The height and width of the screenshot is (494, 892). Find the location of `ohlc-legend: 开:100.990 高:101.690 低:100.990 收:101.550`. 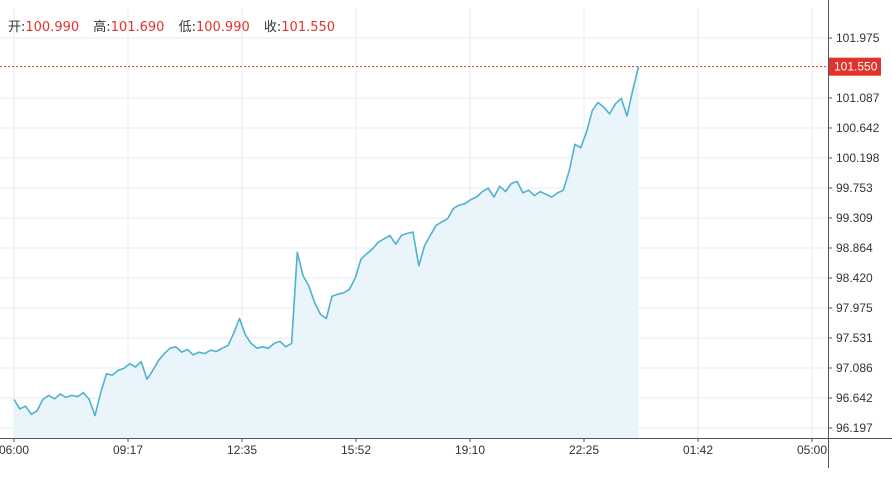

ohlc-legend: 开:100.990 高:101.690 低:100.990 收:101.550 is located at coordinates (176, 25).